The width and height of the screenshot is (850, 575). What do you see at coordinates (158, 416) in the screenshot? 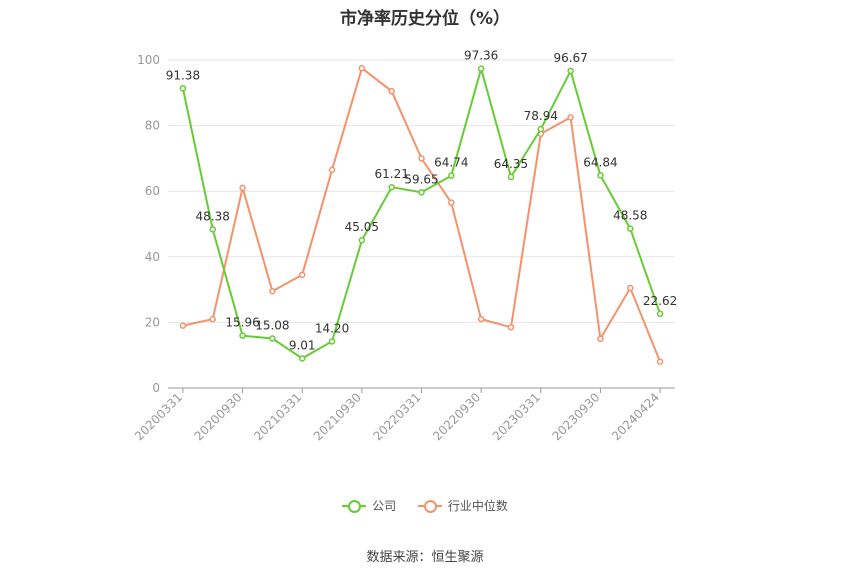
I see `x-tick-label: 20200331` at bounding box center [158, 416].